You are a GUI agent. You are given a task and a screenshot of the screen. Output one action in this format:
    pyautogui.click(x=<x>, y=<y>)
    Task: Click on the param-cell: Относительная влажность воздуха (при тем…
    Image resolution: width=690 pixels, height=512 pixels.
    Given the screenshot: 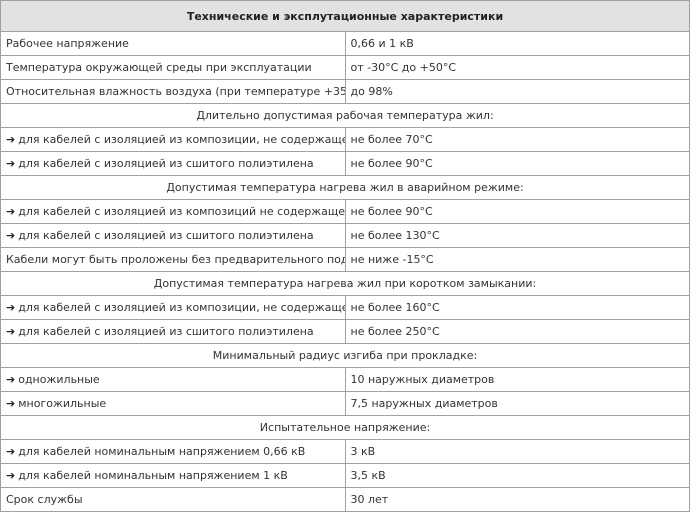 What is the action you would take?
    pyautogui.click(x=173, y=91)
    